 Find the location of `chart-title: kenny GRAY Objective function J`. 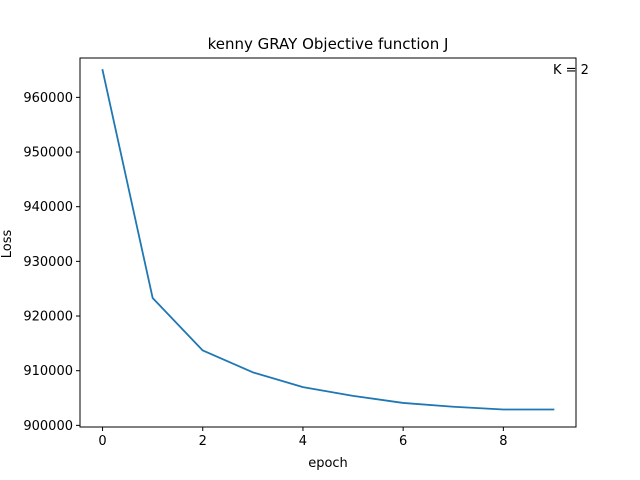

chart-title: kenny GRAY Objective function J is located at coordinates (328, 44).